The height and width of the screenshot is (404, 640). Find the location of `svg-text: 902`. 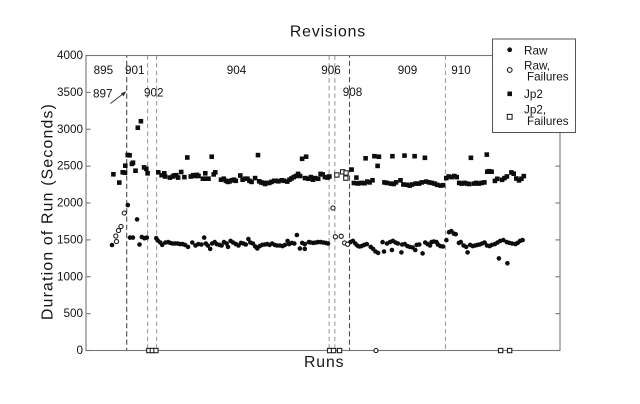

svg-text: 902 is located at coordinates (154, 92).